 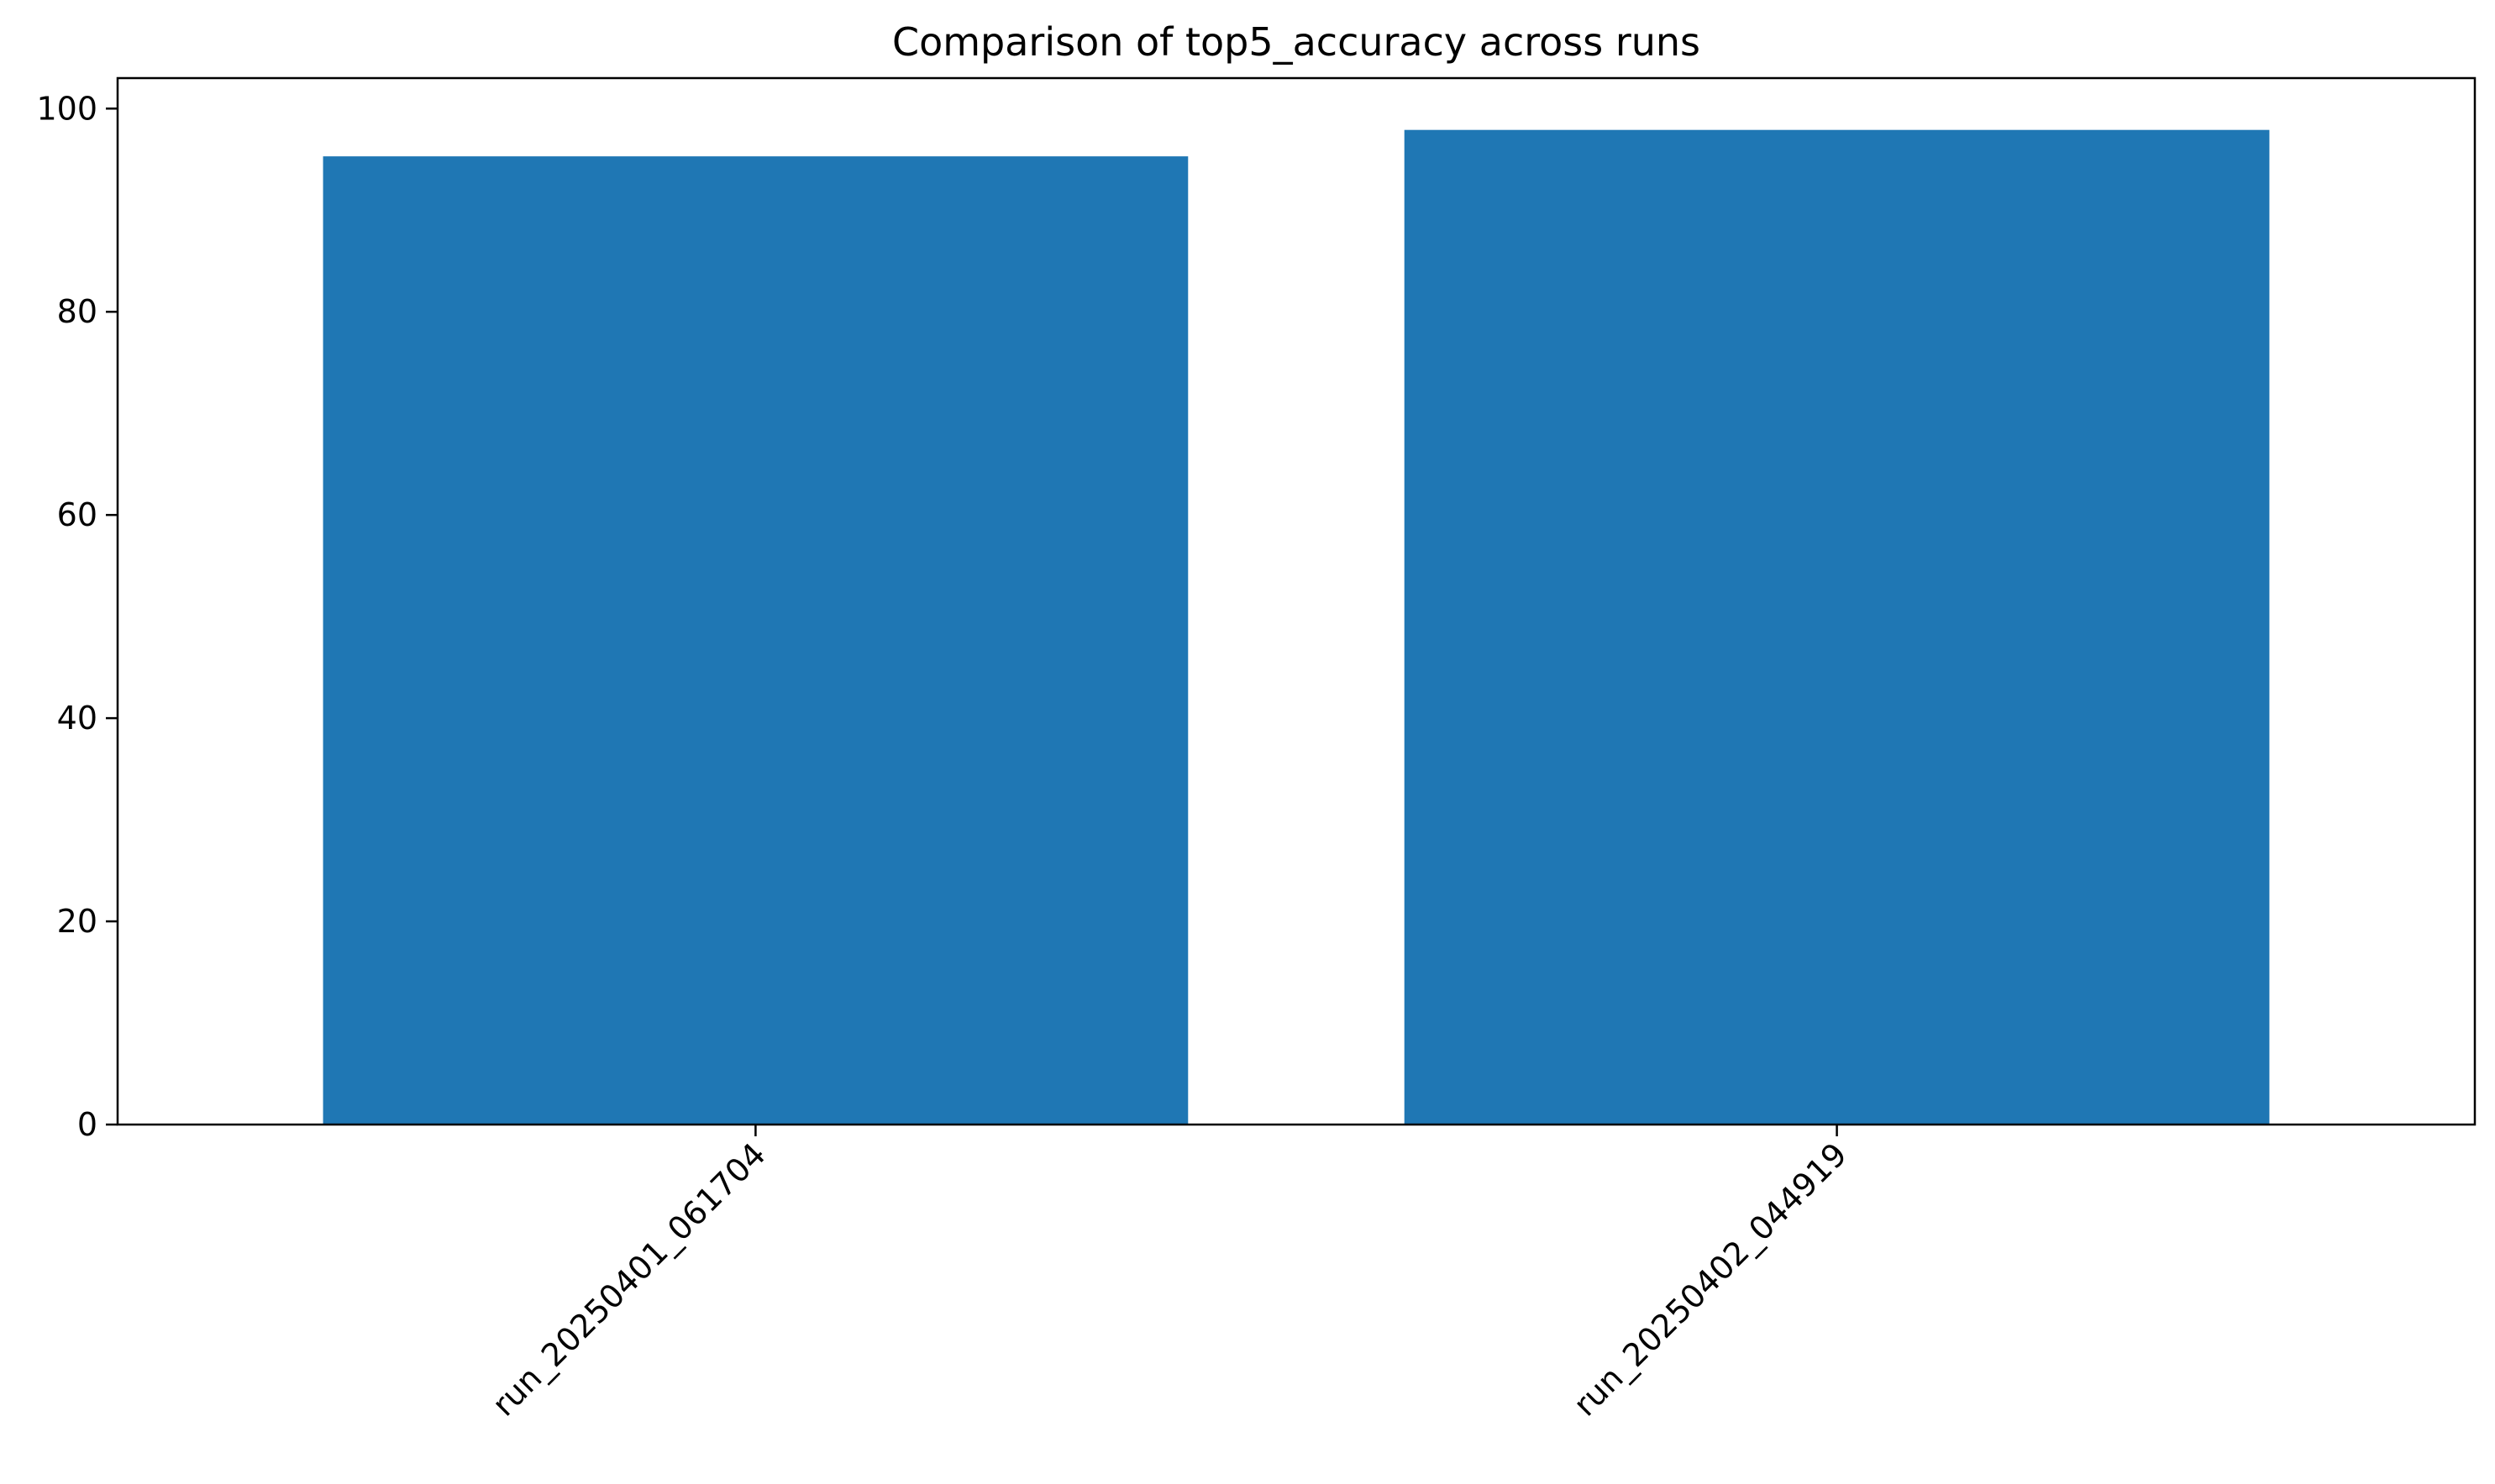 What do you see at coordinates (77, 616) in the screenshot?
I see `y-axis-ticks: 0 20 40 60 80 100` at bounding box center [77, 616].